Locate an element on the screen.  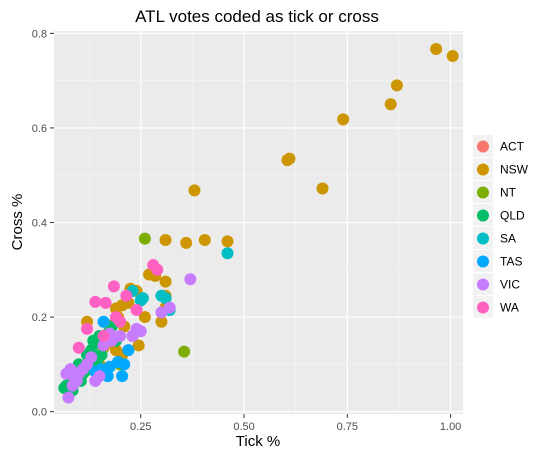
legend-label-act: ACT is located at coordinates (512, 147).